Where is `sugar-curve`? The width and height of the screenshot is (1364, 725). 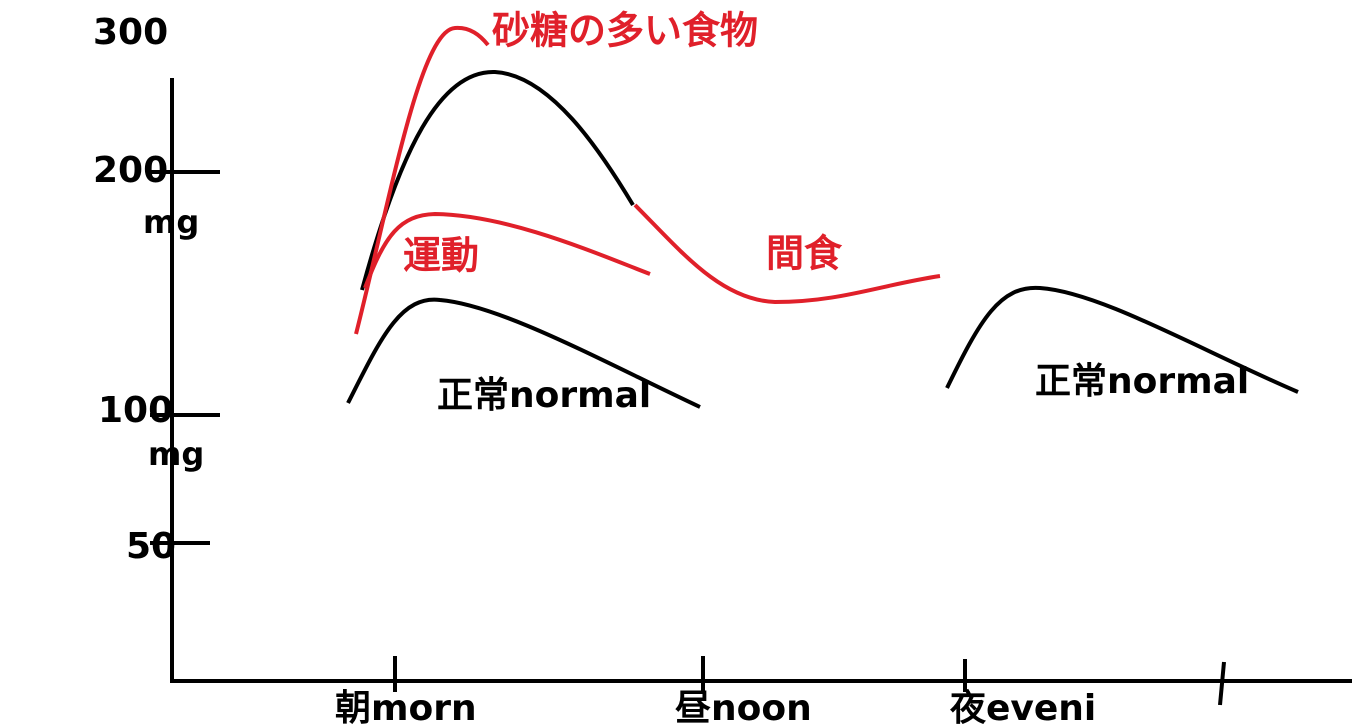 sugar-curve is located at coordinates (422, 180).